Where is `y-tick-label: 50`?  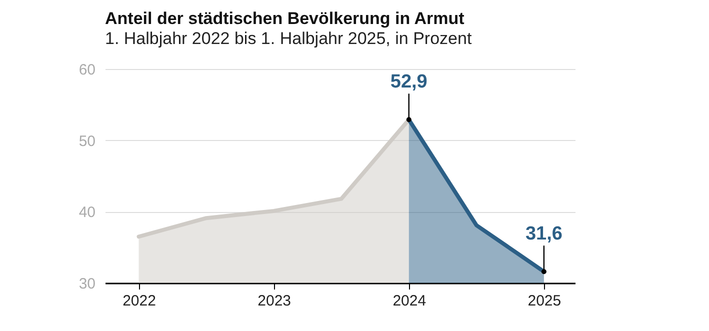 y-tick-label: 50 is located at coordinates (87, 141).